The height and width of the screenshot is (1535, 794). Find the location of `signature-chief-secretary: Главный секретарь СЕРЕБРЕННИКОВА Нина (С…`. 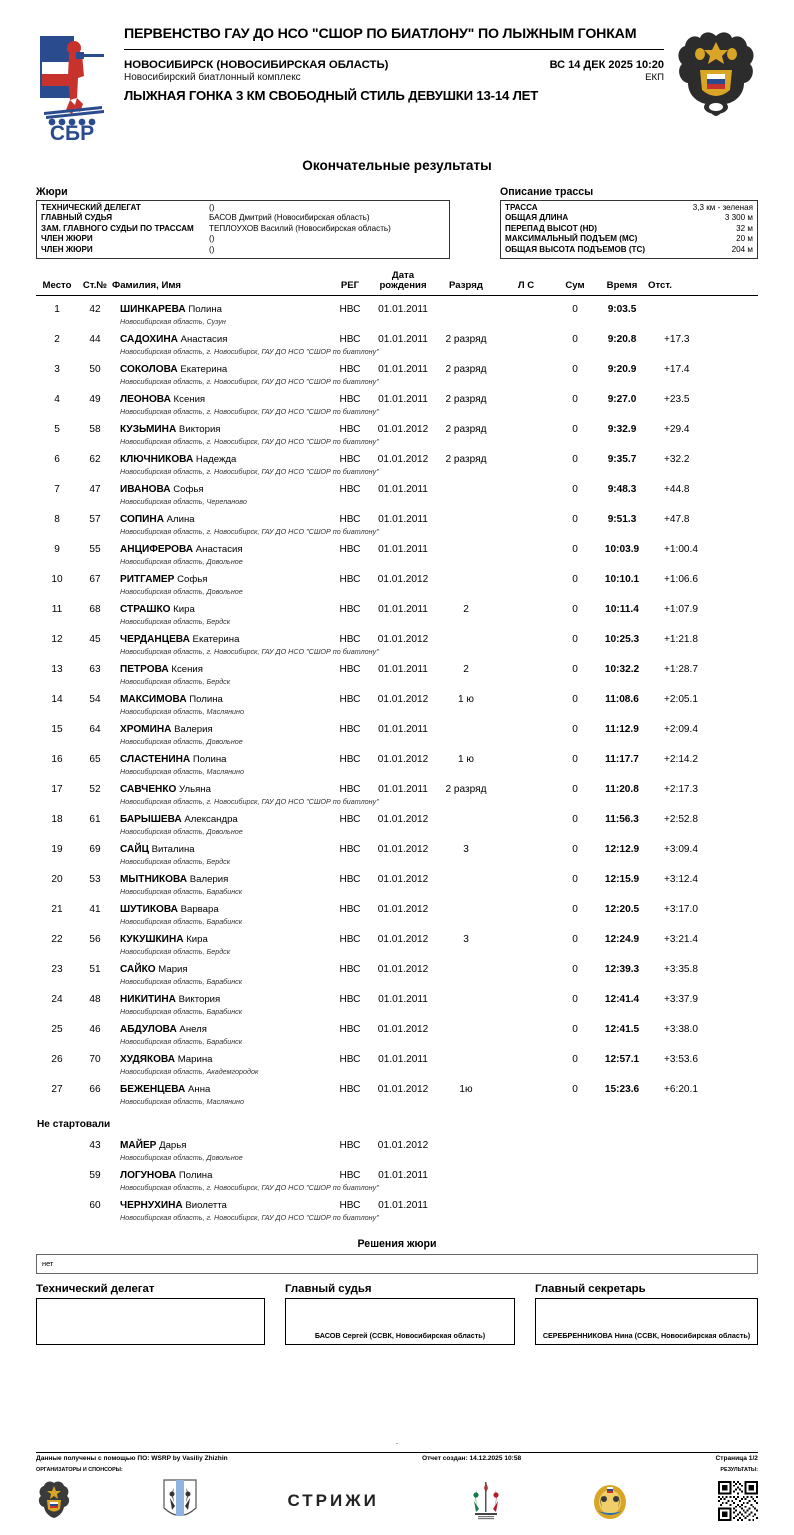

signature-chief-secretary: Главный секретарь СЕРЕБРЕННИКОВА Нина (С… is located at coordinates (646, 1314).